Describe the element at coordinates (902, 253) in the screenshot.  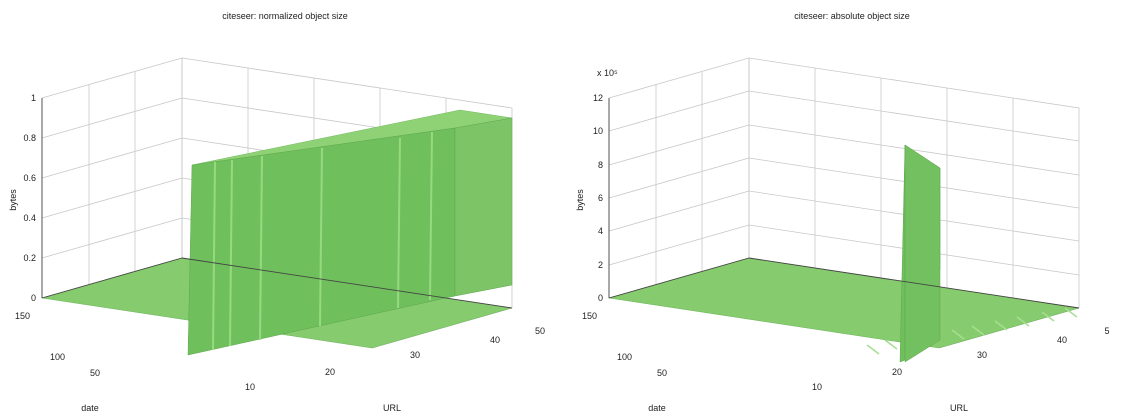
I see `surface-peak-edge` at that location.